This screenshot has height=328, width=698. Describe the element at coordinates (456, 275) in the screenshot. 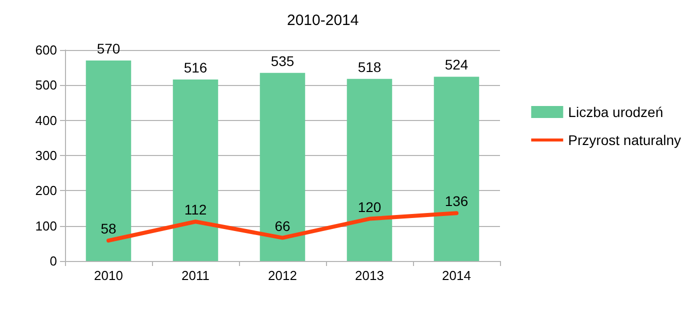

I see `x-tick-label: 2014` at that location.